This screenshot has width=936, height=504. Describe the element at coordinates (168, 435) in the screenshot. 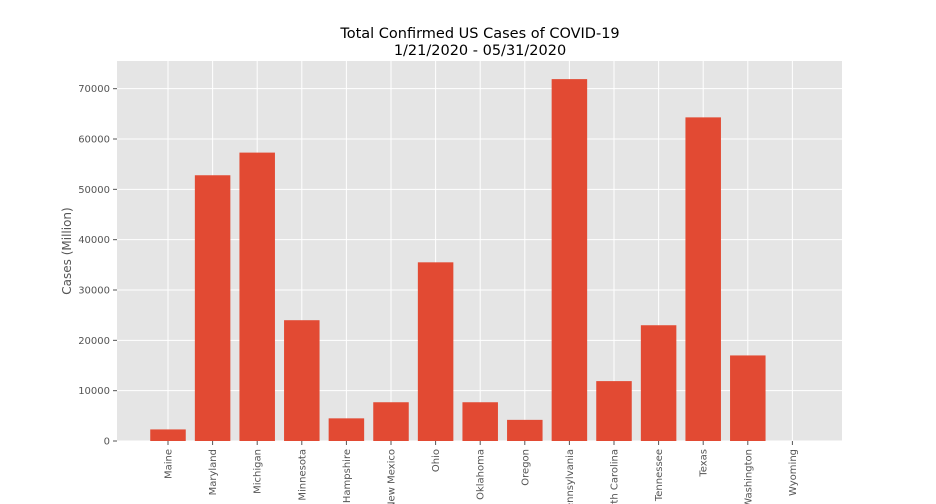

I see `bar-maine` at that location.